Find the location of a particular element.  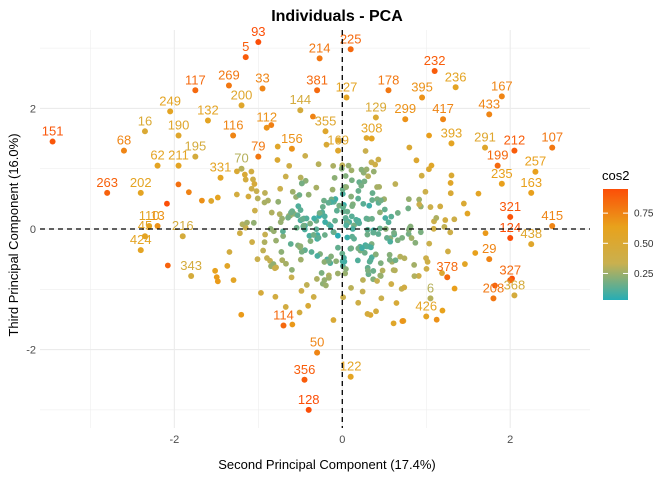

point-label-122: 122 is located at coordinates (351, 366).